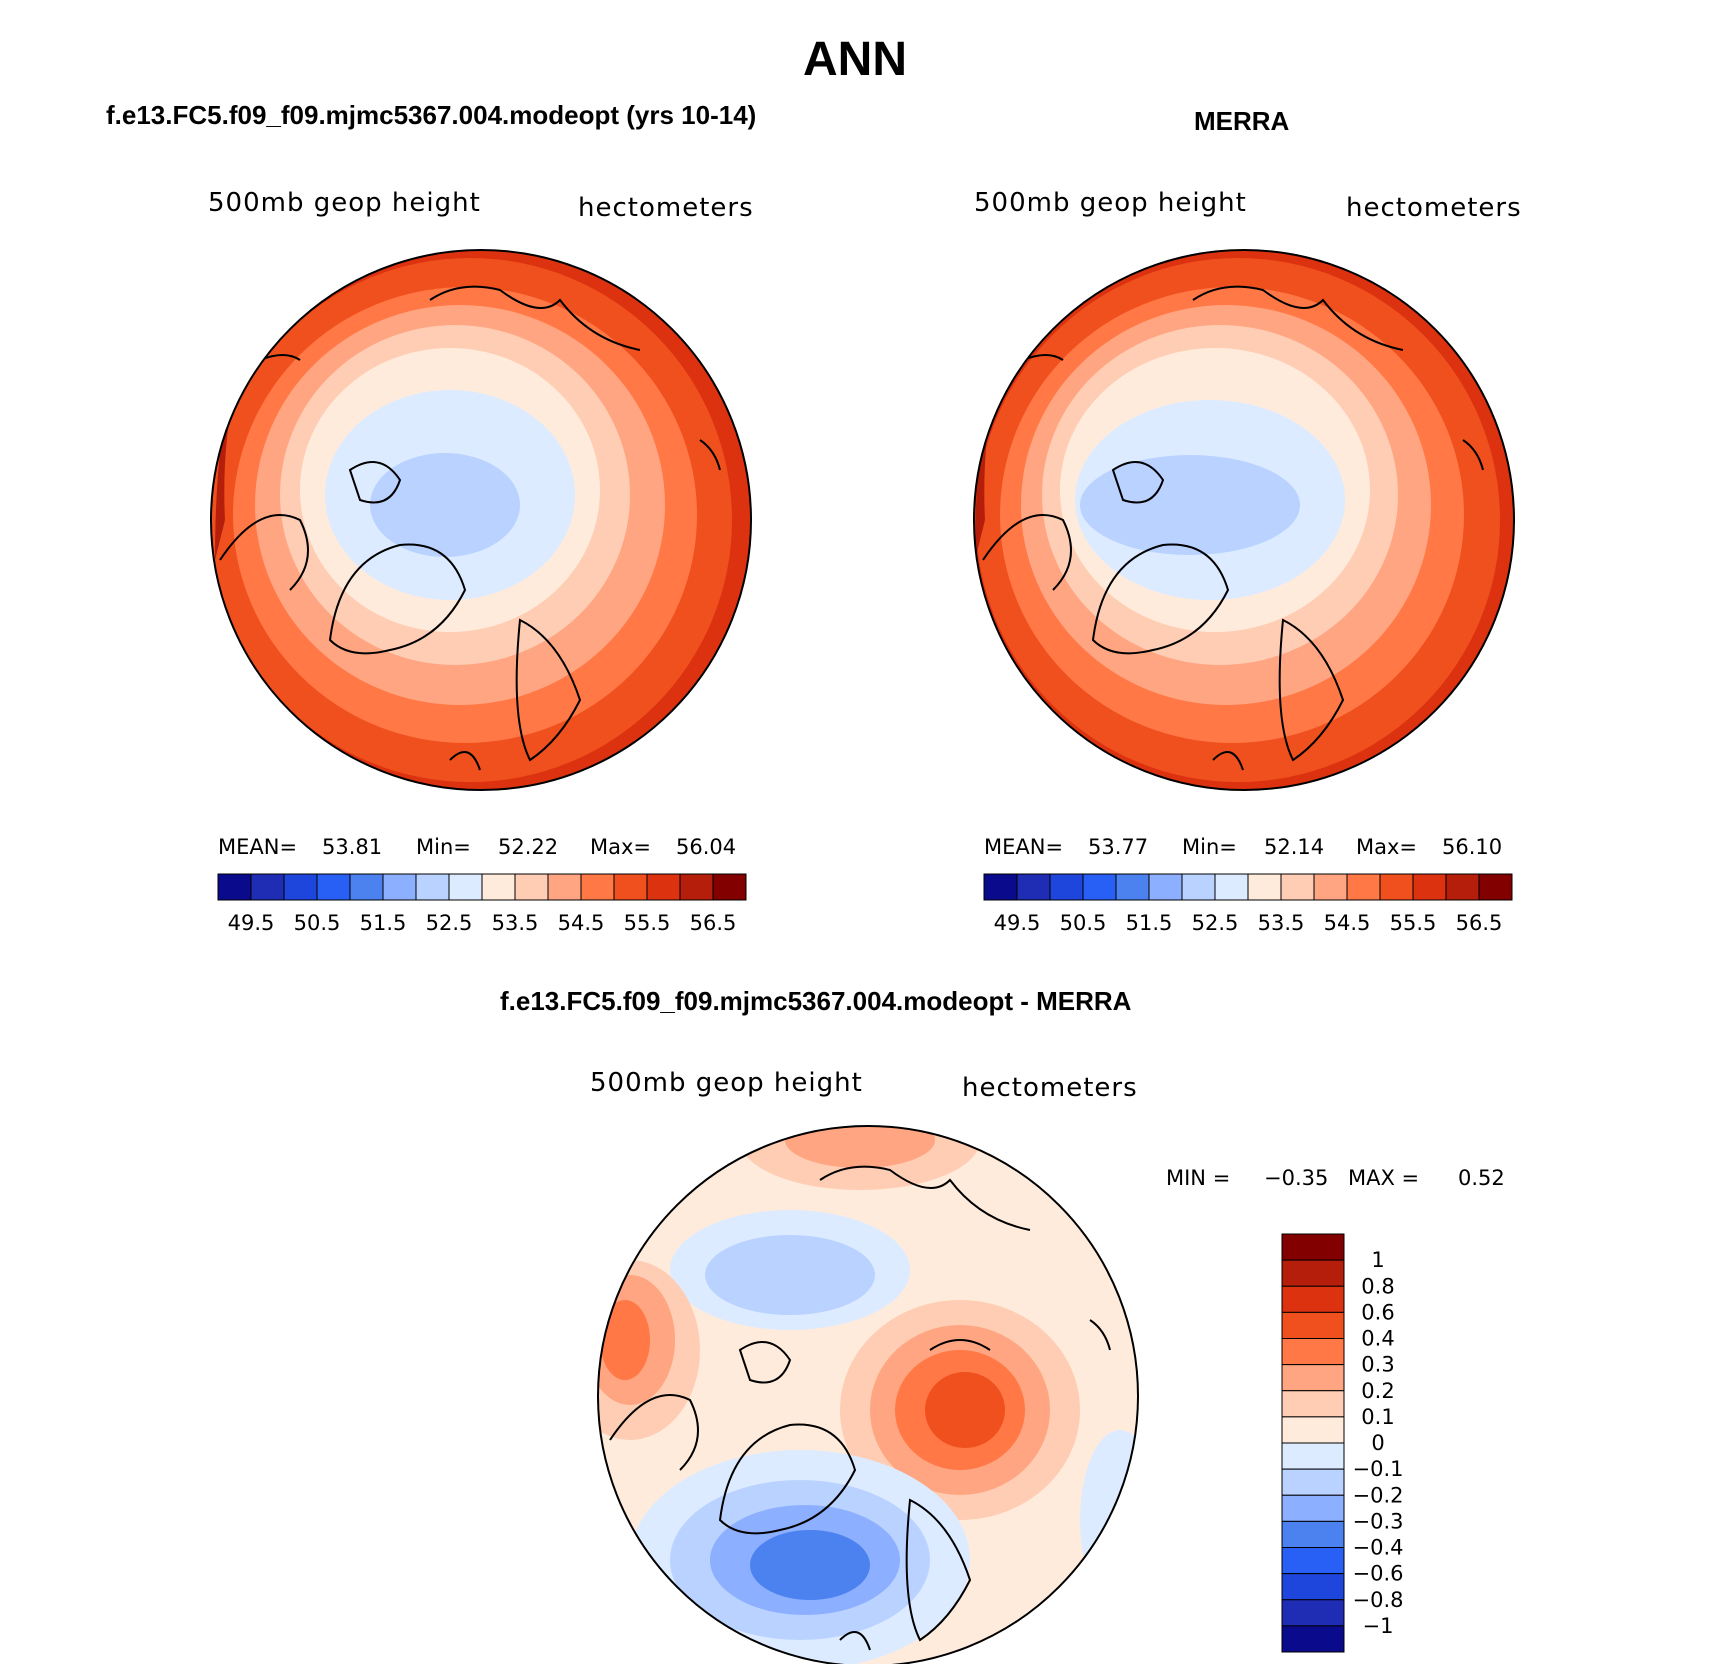  Describe the element at coordinates (1378, 1548) in the screenshot. I see `diff-colorbar-tick-label: −0.4` at that location.